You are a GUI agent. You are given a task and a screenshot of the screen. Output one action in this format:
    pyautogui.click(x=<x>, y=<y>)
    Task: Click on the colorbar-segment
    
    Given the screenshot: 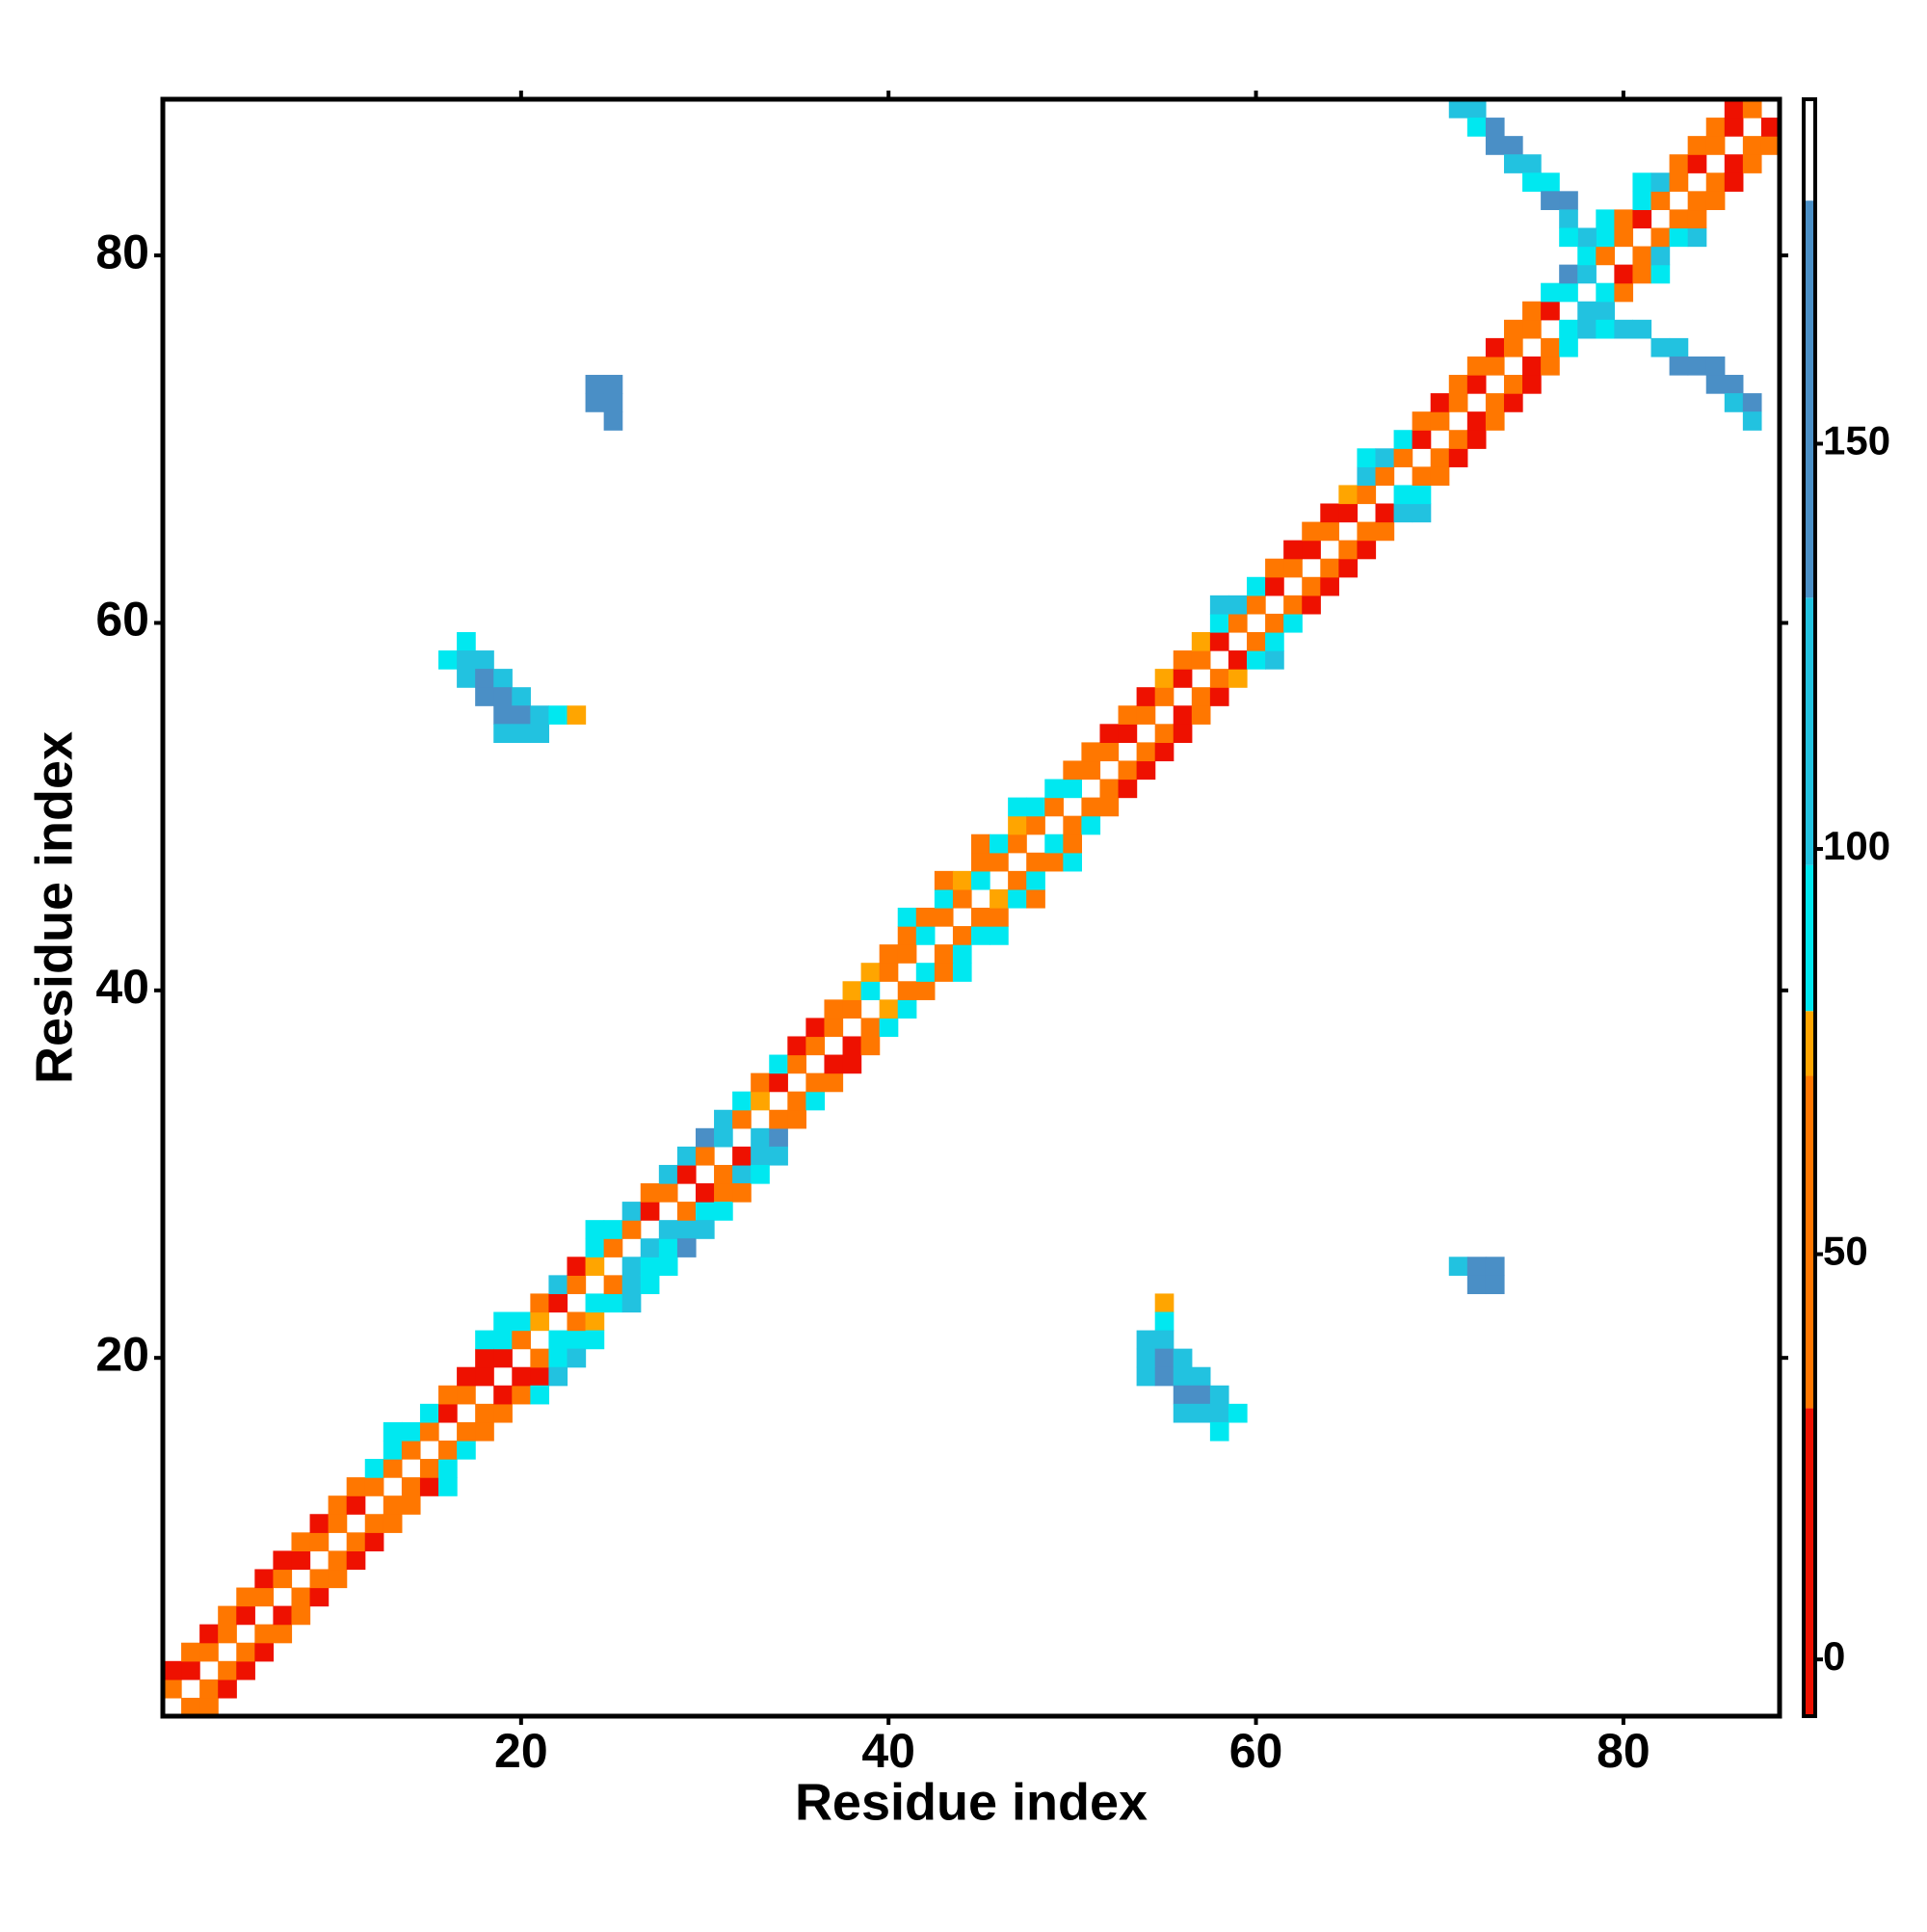 What is the action you would take?
    pyautogui.click(x=1809, y=938)
    